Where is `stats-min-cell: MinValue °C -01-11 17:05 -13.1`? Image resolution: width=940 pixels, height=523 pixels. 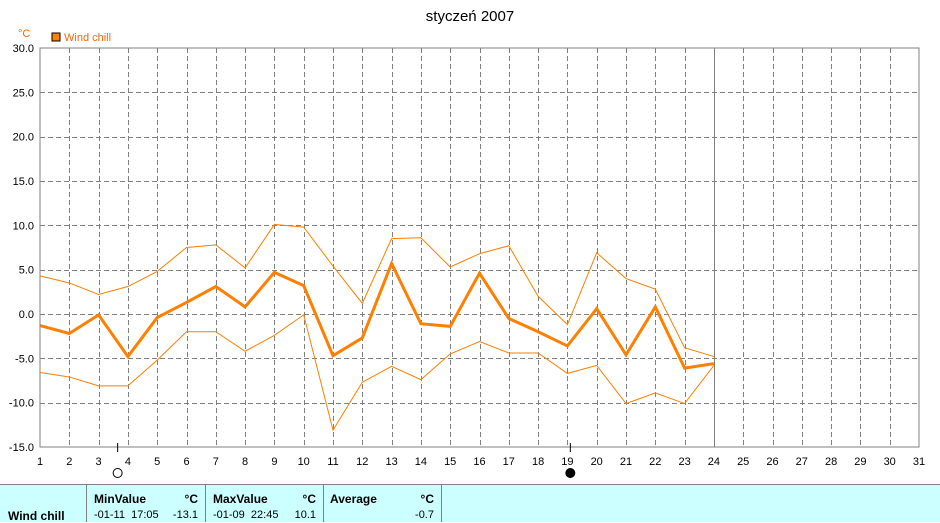 stats-min-cell: MinValue °C -01-11 17:05 -13.1 is located at coordinates (146, 503).